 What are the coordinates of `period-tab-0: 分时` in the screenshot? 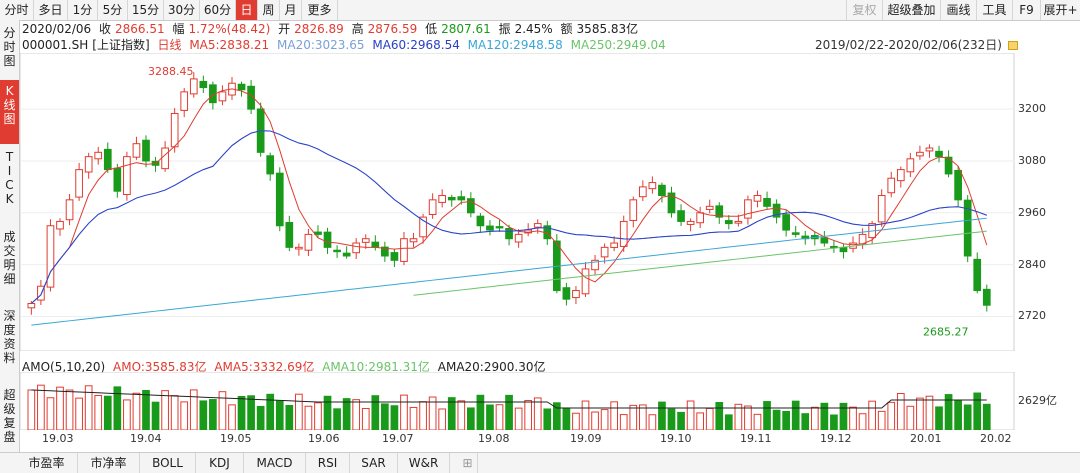 It's located at (17, 10).